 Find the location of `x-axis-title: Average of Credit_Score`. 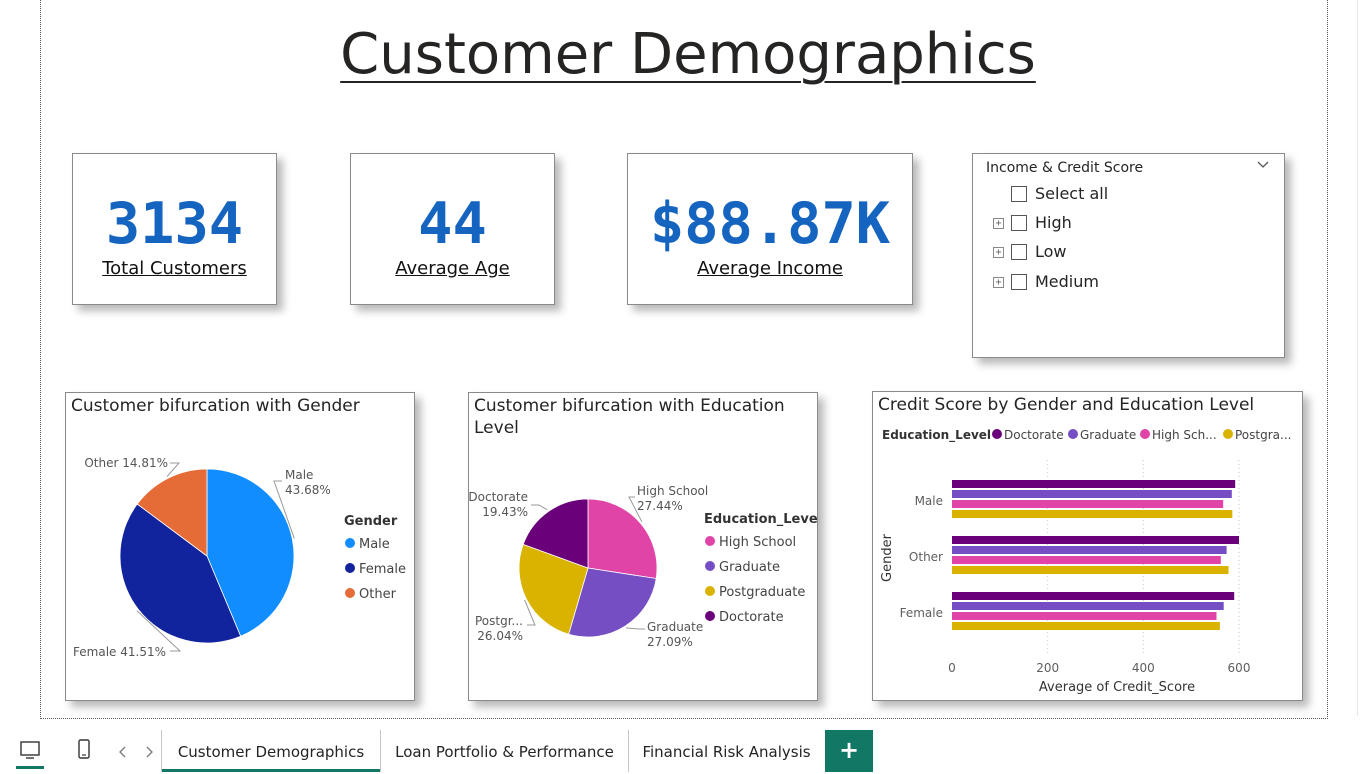

x-axis-title: Average of Credit_Score is located at coordinates (1117, 687).